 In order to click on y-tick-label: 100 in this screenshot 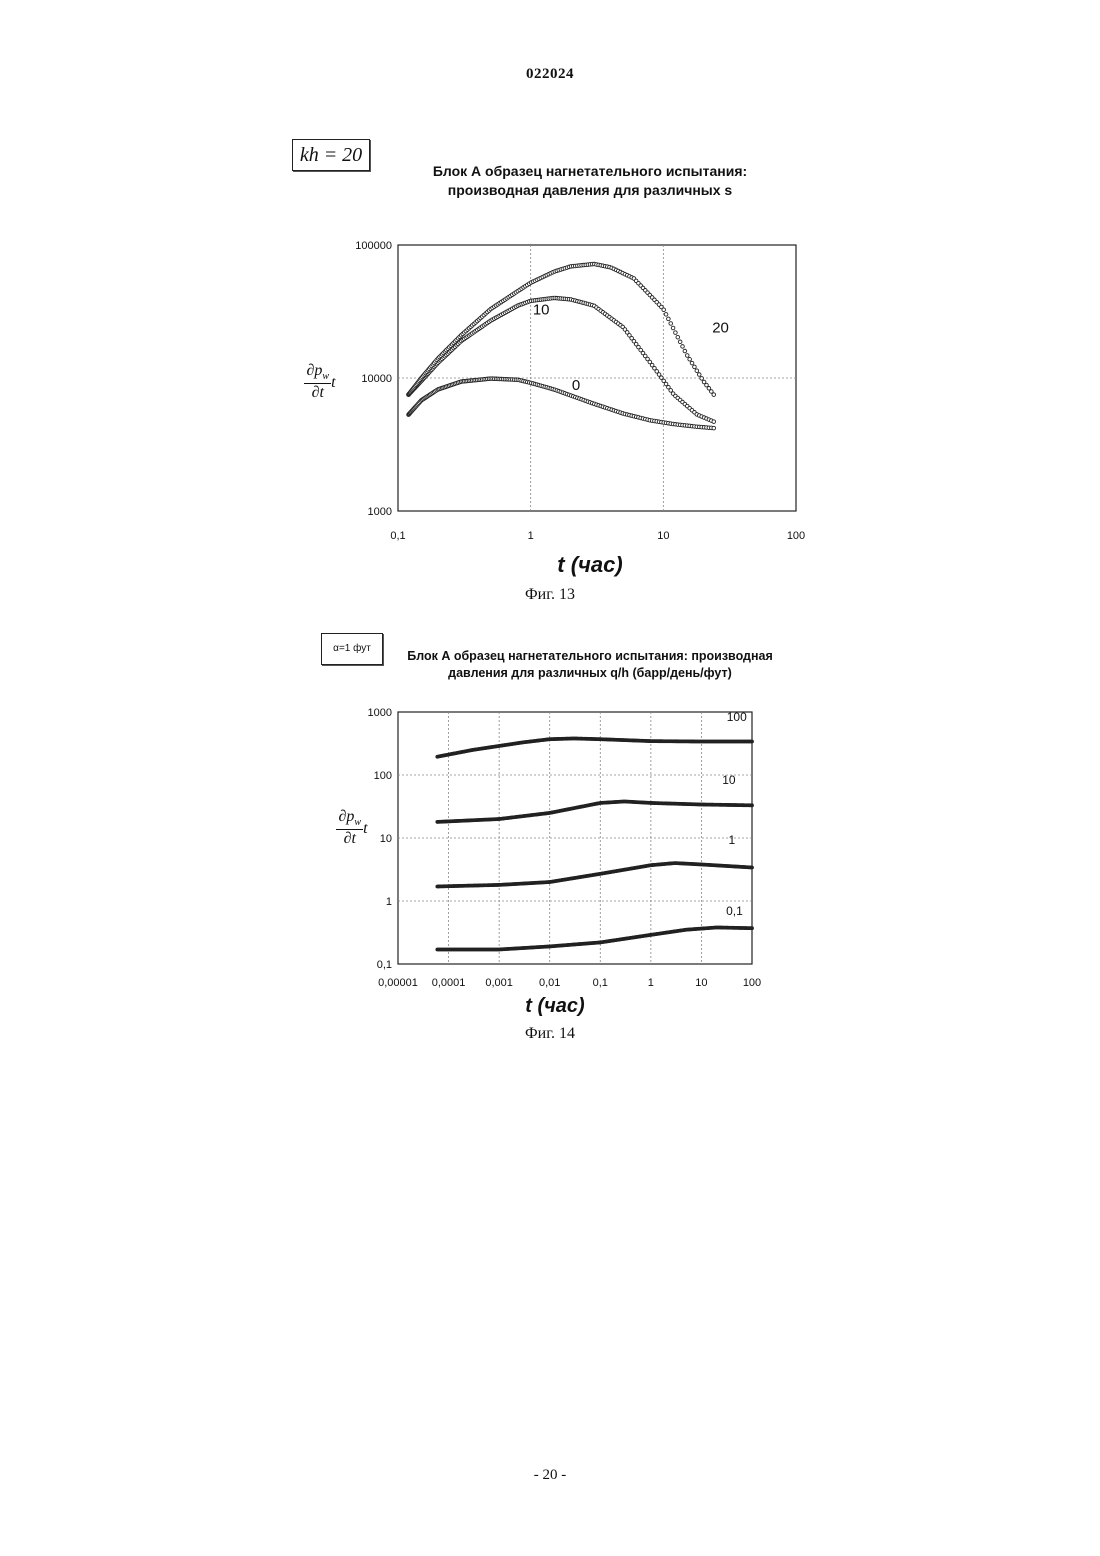, I will do `click(383, 776)`.